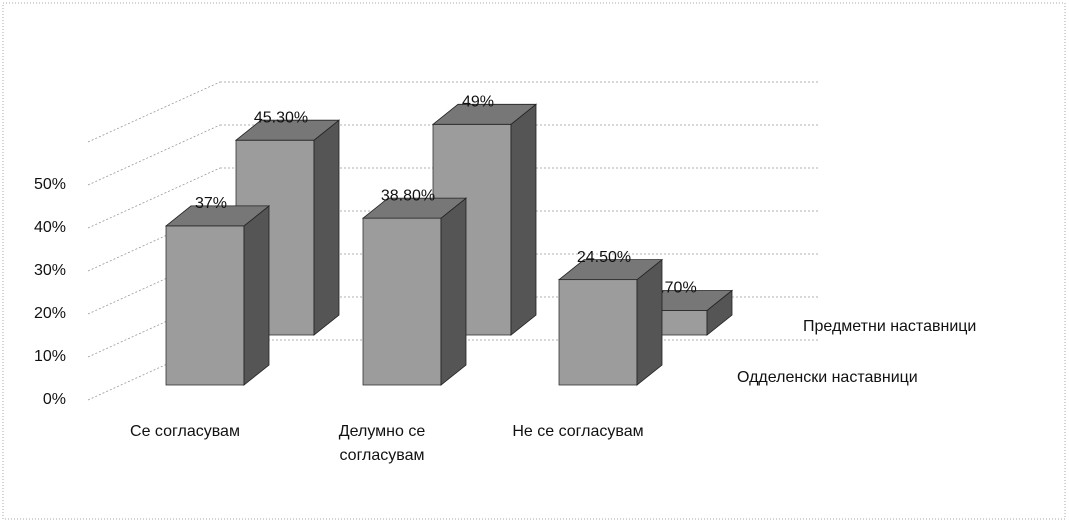 This screenshot has height=523, width=1069. Describe the element at coordinates (889, 326) in the screenshot. I see `legend-label: Предметни наставници` at that location.